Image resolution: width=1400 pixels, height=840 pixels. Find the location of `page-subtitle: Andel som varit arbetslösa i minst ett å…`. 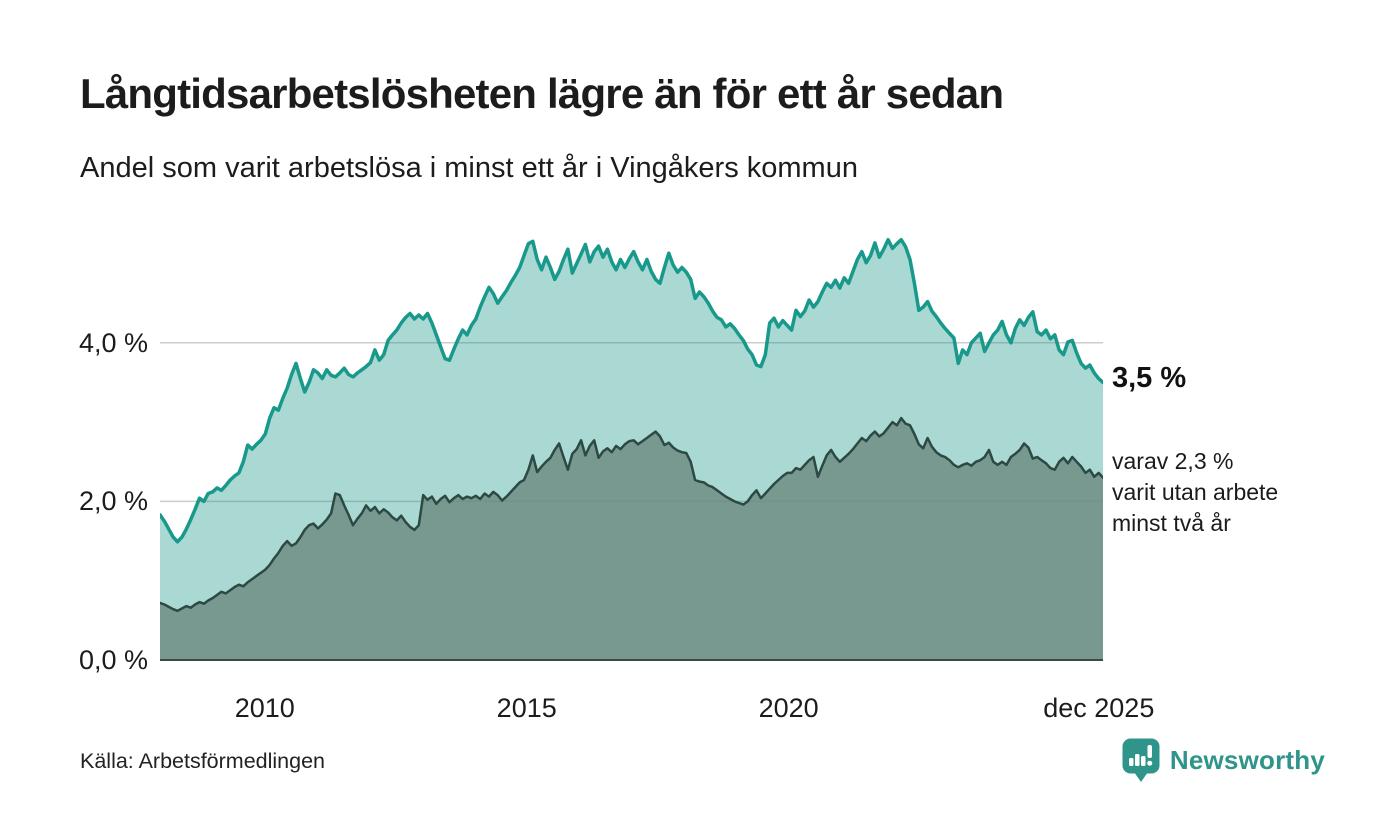

page-subtitle: Andel som varit arbetslösa i minst ett å… is located at coordinates (469, 168).